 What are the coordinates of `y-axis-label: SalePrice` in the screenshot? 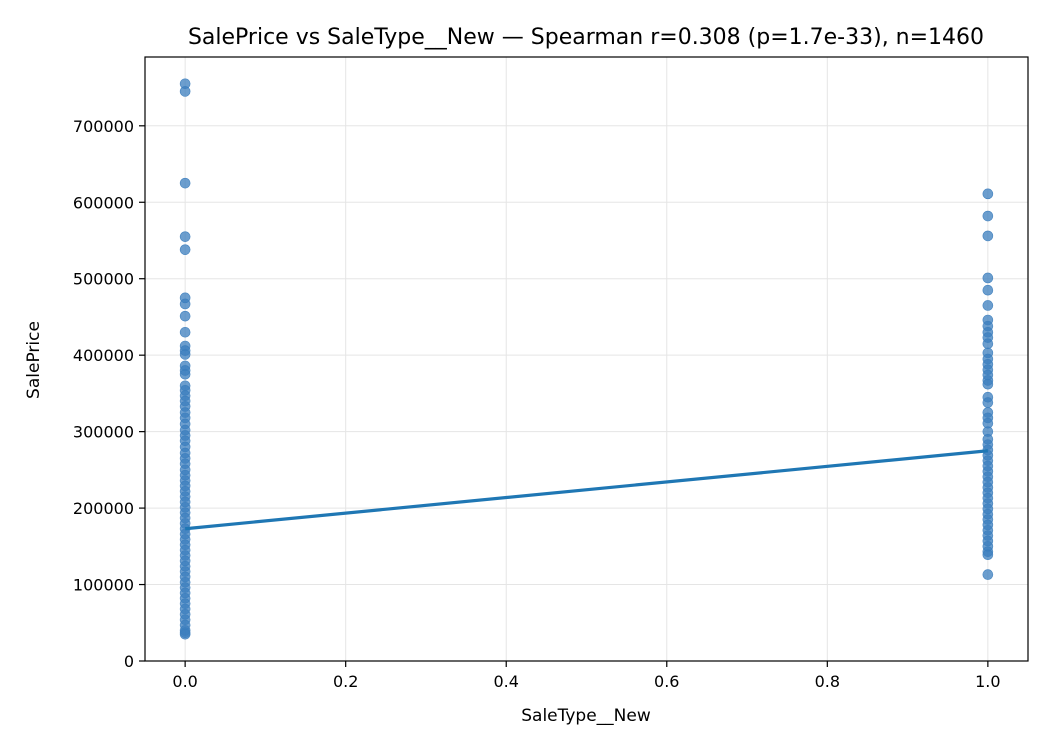 It's located at (34, 360).